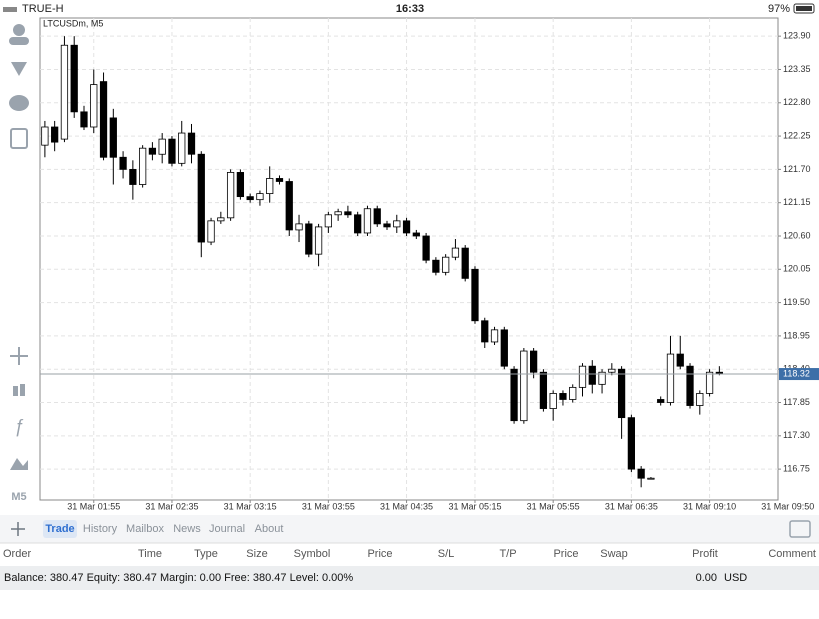  I want to click on tab: News, so click(187, 529).